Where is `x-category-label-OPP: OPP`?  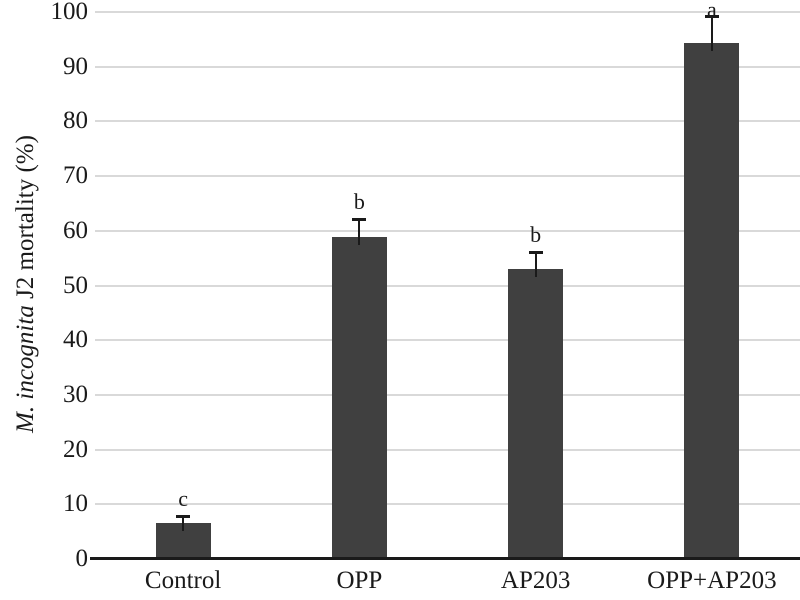
x-category-label-OPP: OPP is located at coordinates (359, 580).